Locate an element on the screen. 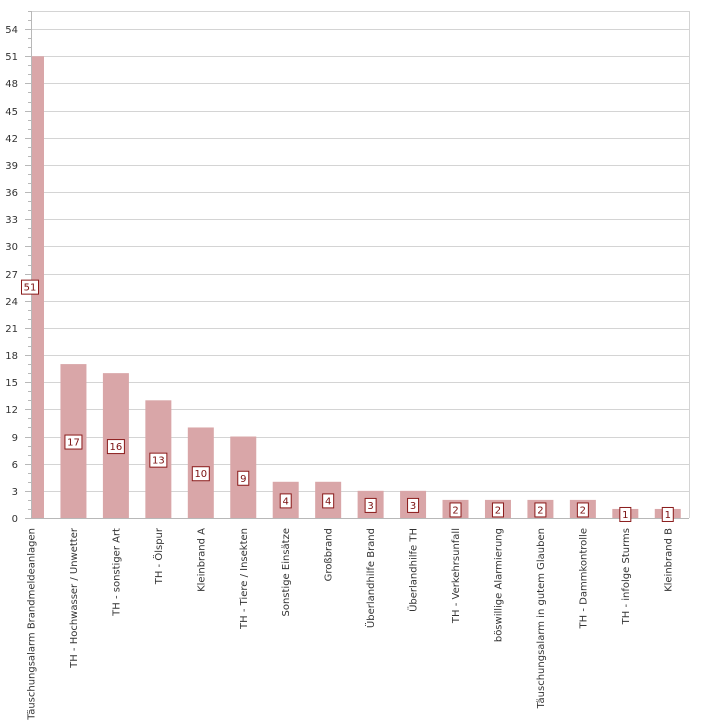  data-label: 13 is located at coordinates (158, 461).